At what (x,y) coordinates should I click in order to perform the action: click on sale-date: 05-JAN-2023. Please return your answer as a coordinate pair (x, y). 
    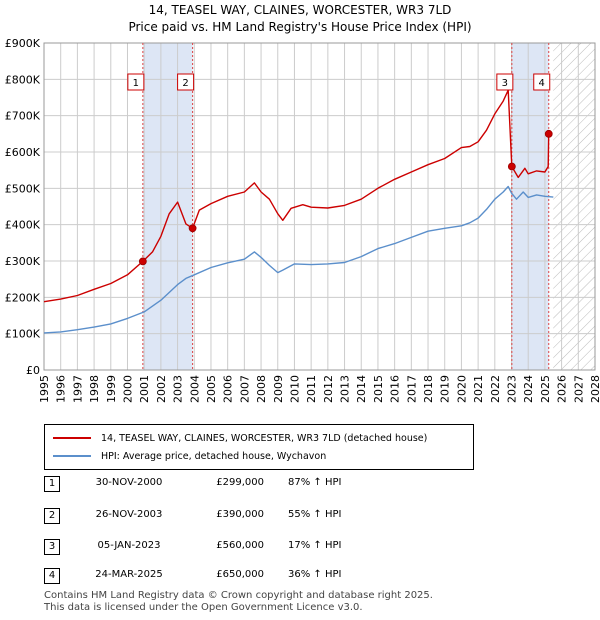
    Looking at the image, I should click on (129, 545).